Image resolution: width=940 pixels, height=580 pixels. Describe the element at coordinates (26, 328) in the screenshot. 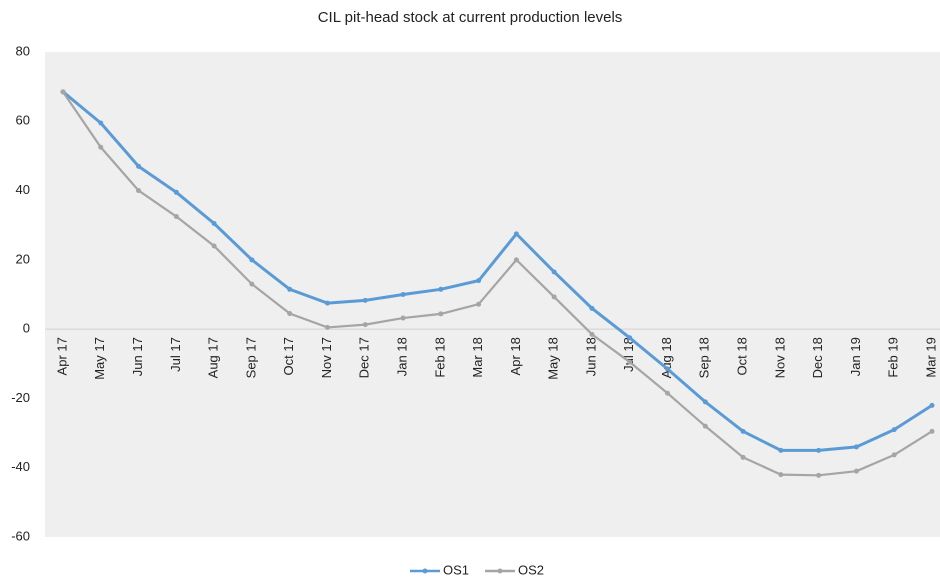

I see `y-tick-label: 0` at that location.